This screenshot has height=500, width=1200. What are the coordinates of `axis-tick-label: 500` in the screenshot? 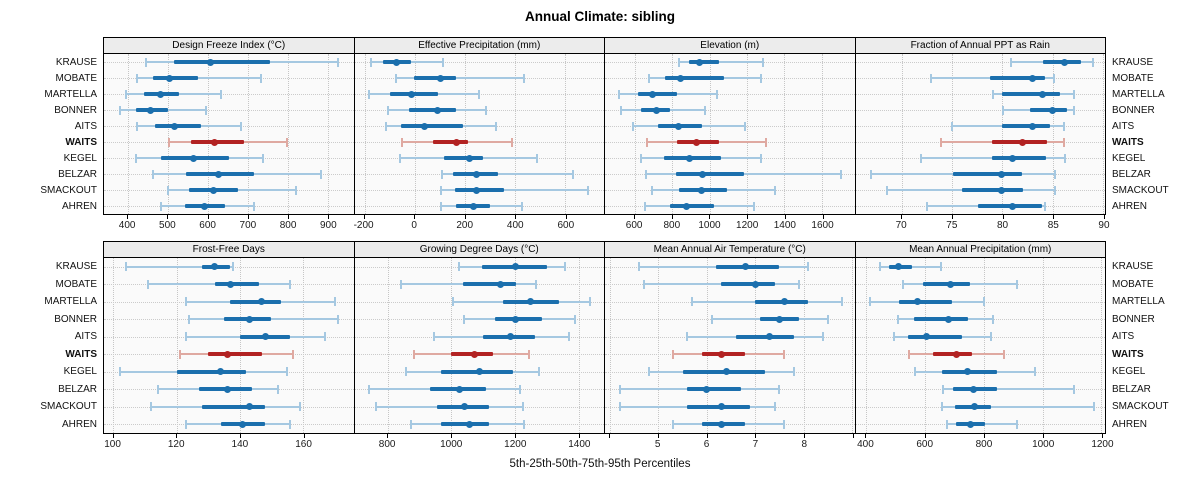 It's located at (167, 225).